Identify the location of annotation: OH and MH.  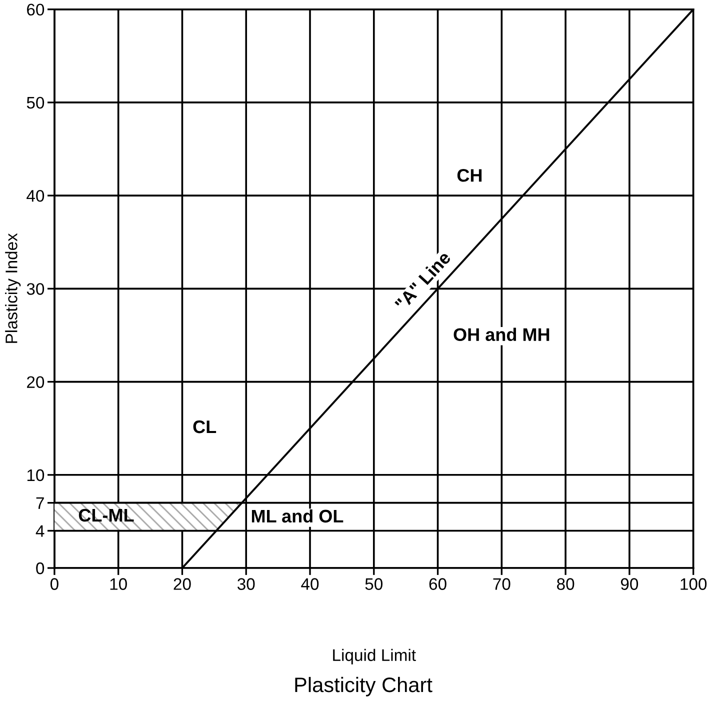
(502, 335).